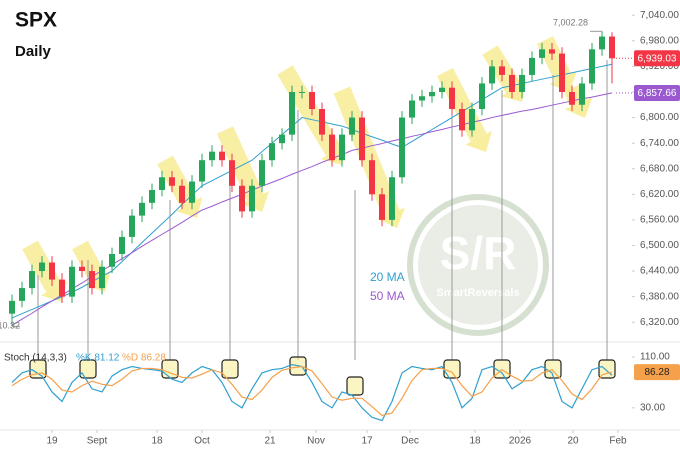 The height and width of the screenshot is (453, 680). I want to click on chart-subtitle: Daily, so click(33, 51).